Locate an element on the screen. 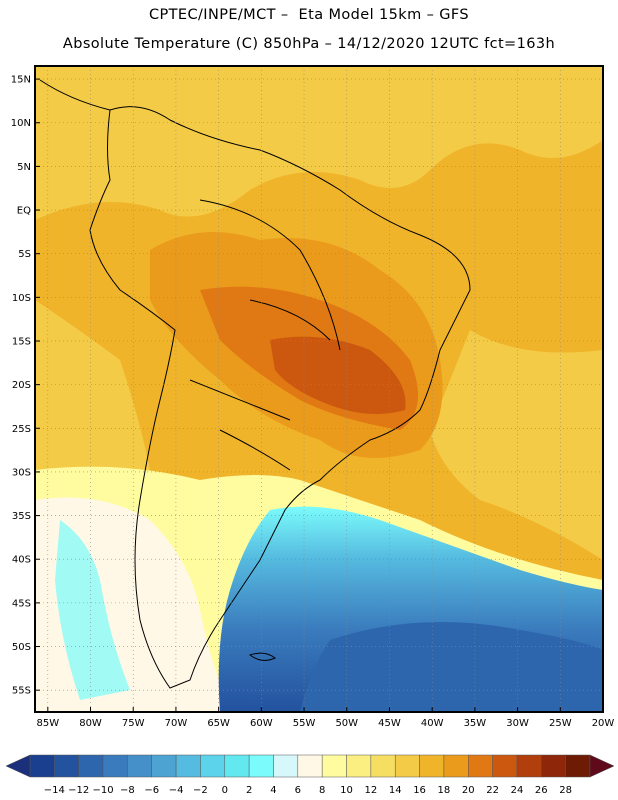  lat-tick-label: 10N is located at coordinates (21, 123).